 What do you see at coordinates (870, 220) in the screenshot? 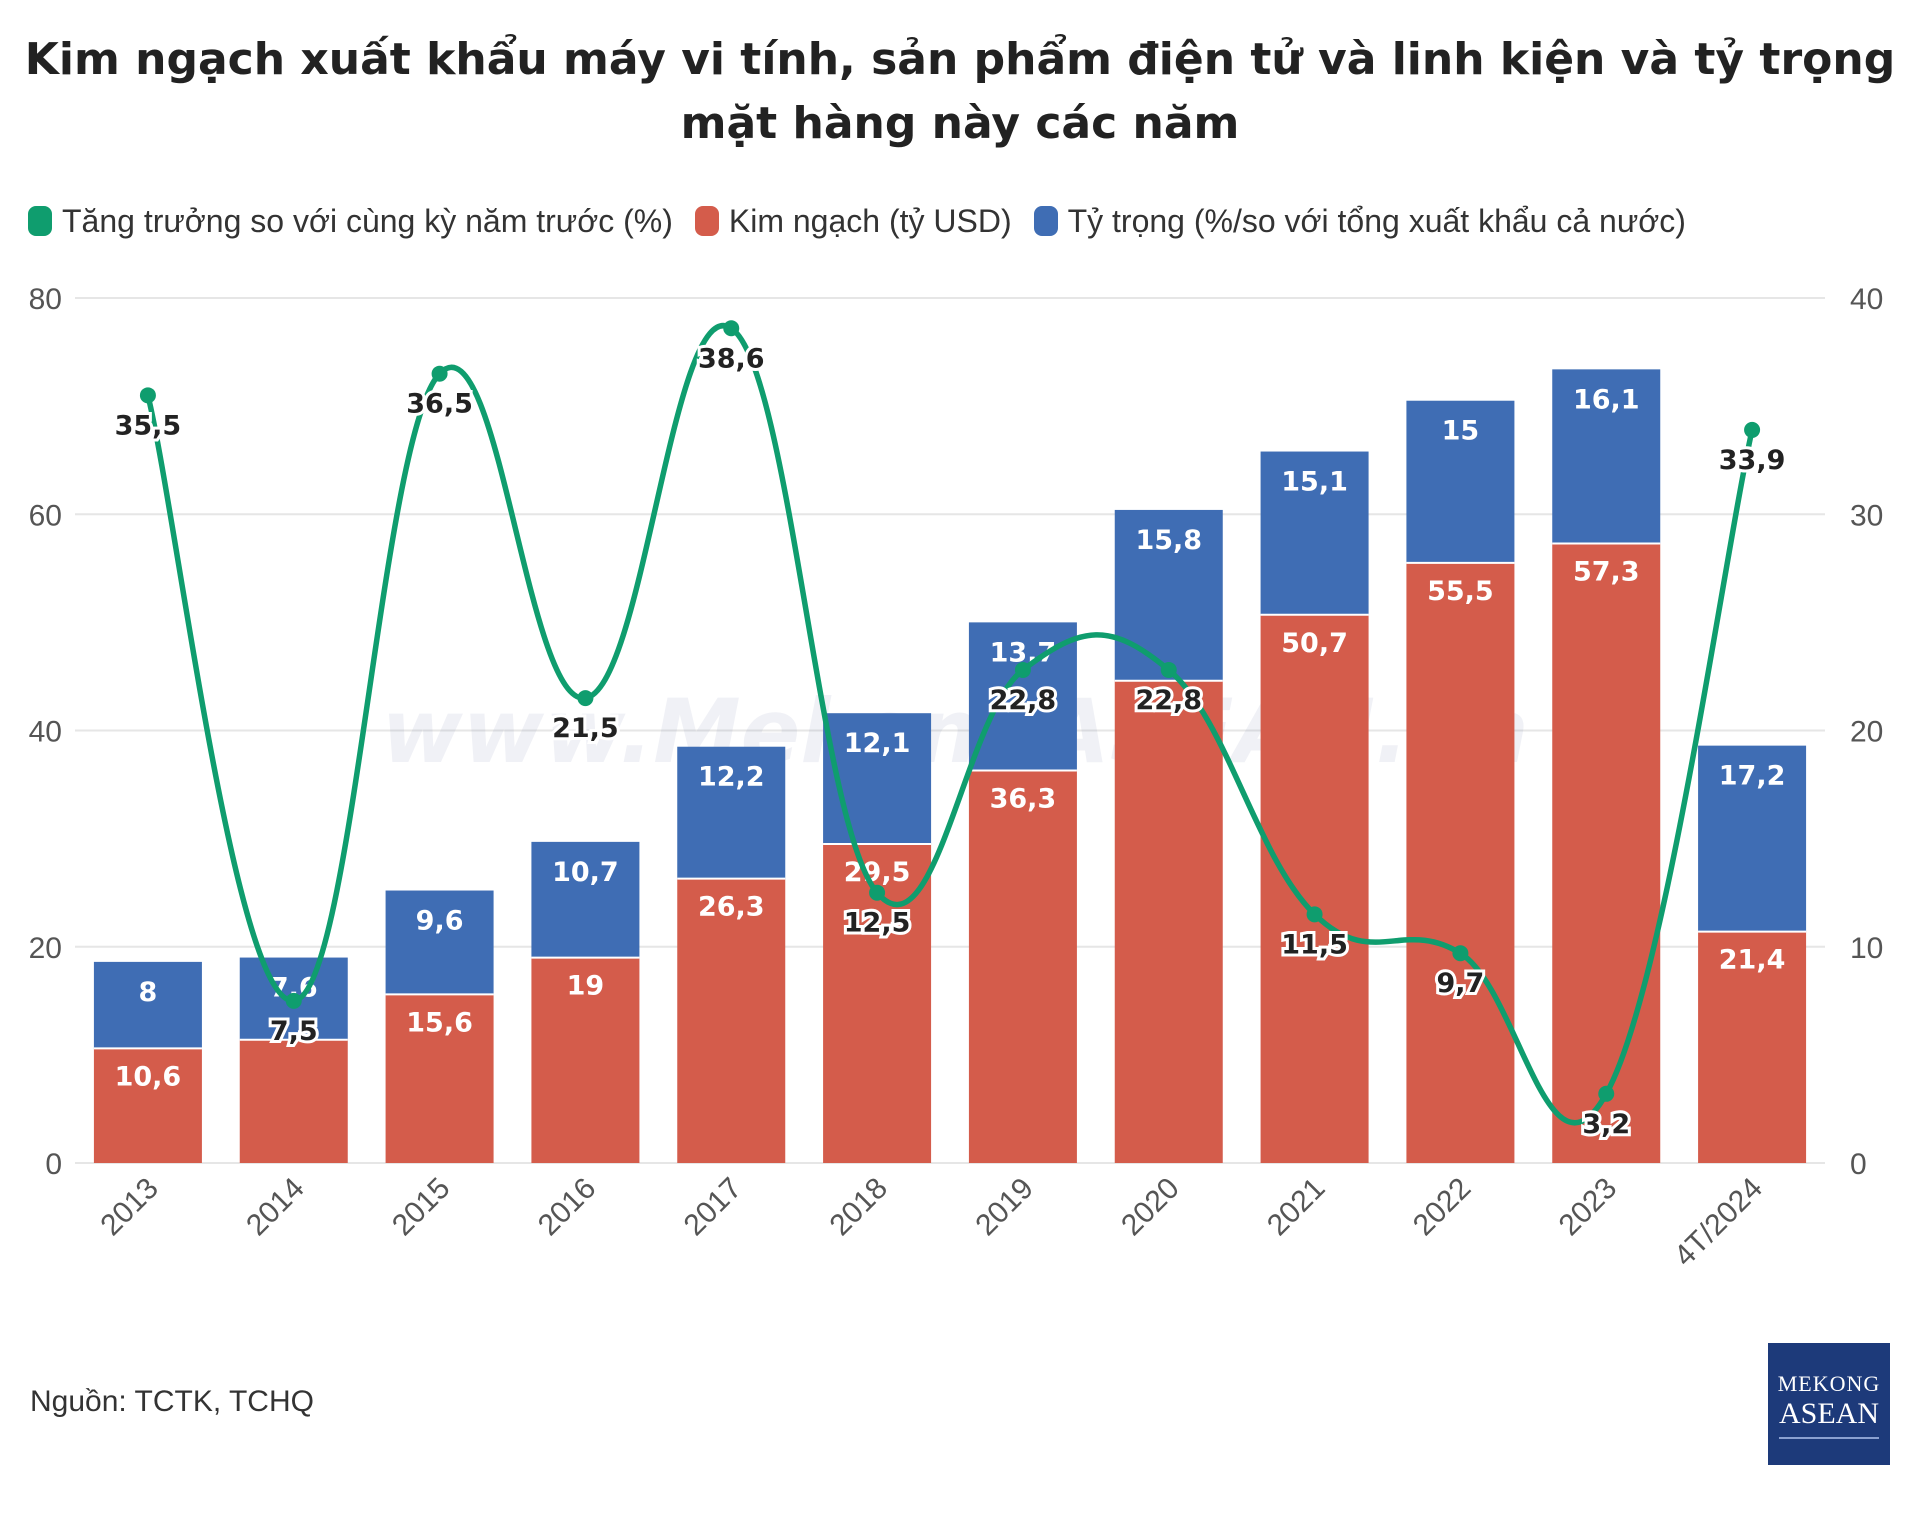
I see `legend-label-value: Kim ngạch (tỷ USD)` at bounding box center [870, 220].